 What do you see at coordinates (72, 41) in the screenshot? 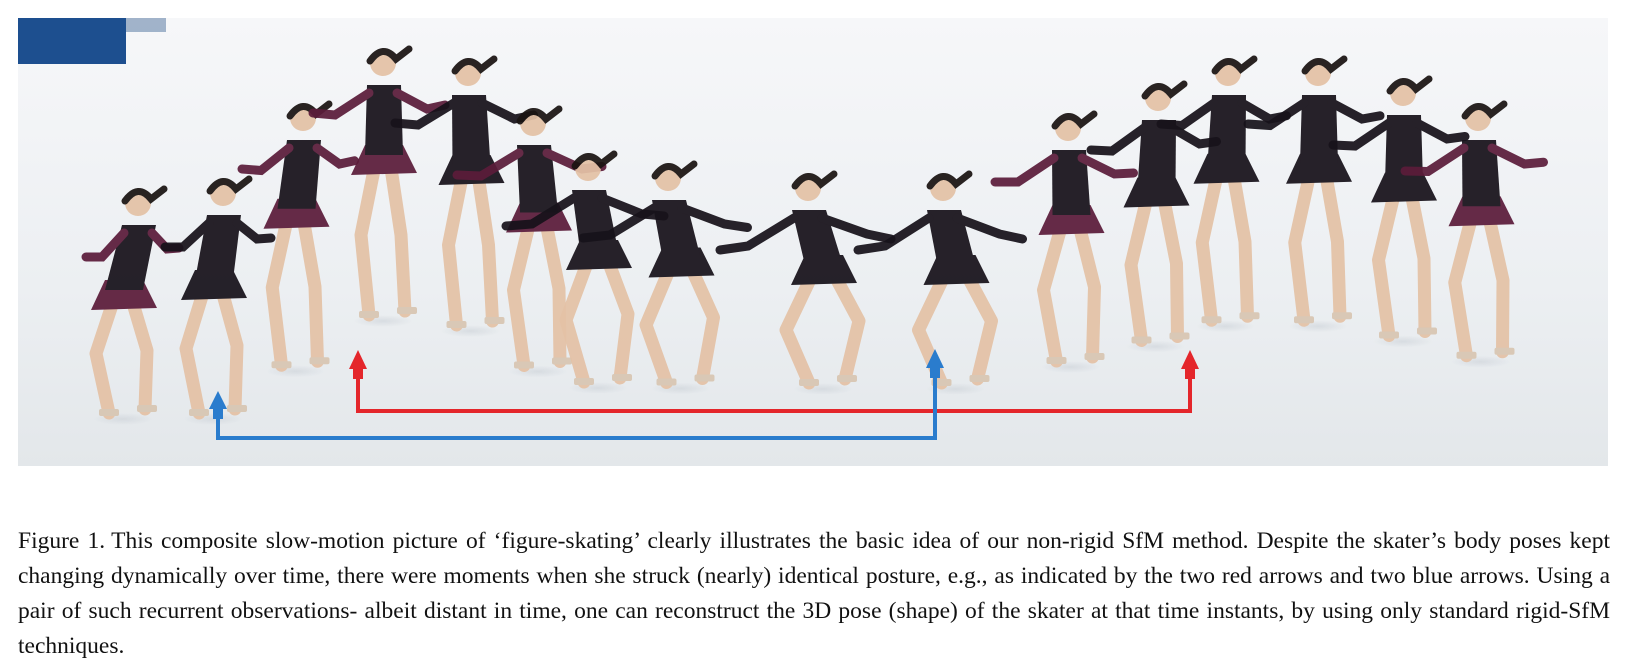
I see `rink-board` at bounding box center [72, 41].